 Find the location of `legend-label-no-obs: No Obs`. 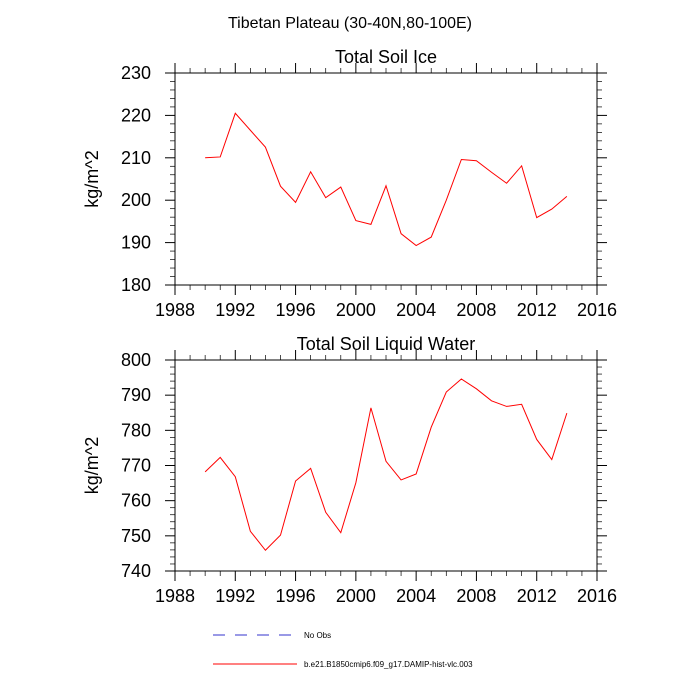

legend-label-no-obs: No Obs is located at coordinates (317, 635).